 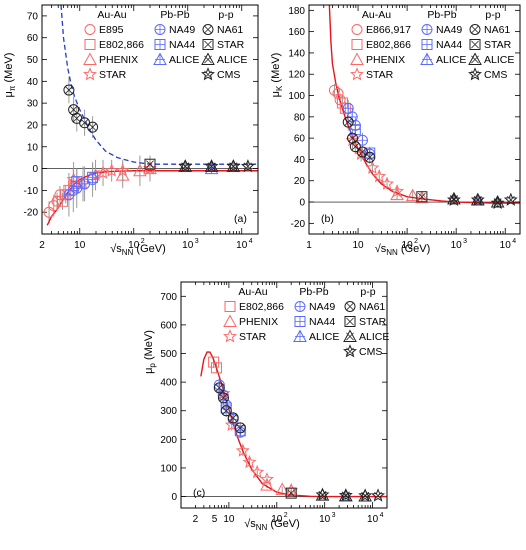 What do you see at coordinates (309, 245) in the screenshot?
I see `x-tick-label: 1` at bounding box center [309, 245].